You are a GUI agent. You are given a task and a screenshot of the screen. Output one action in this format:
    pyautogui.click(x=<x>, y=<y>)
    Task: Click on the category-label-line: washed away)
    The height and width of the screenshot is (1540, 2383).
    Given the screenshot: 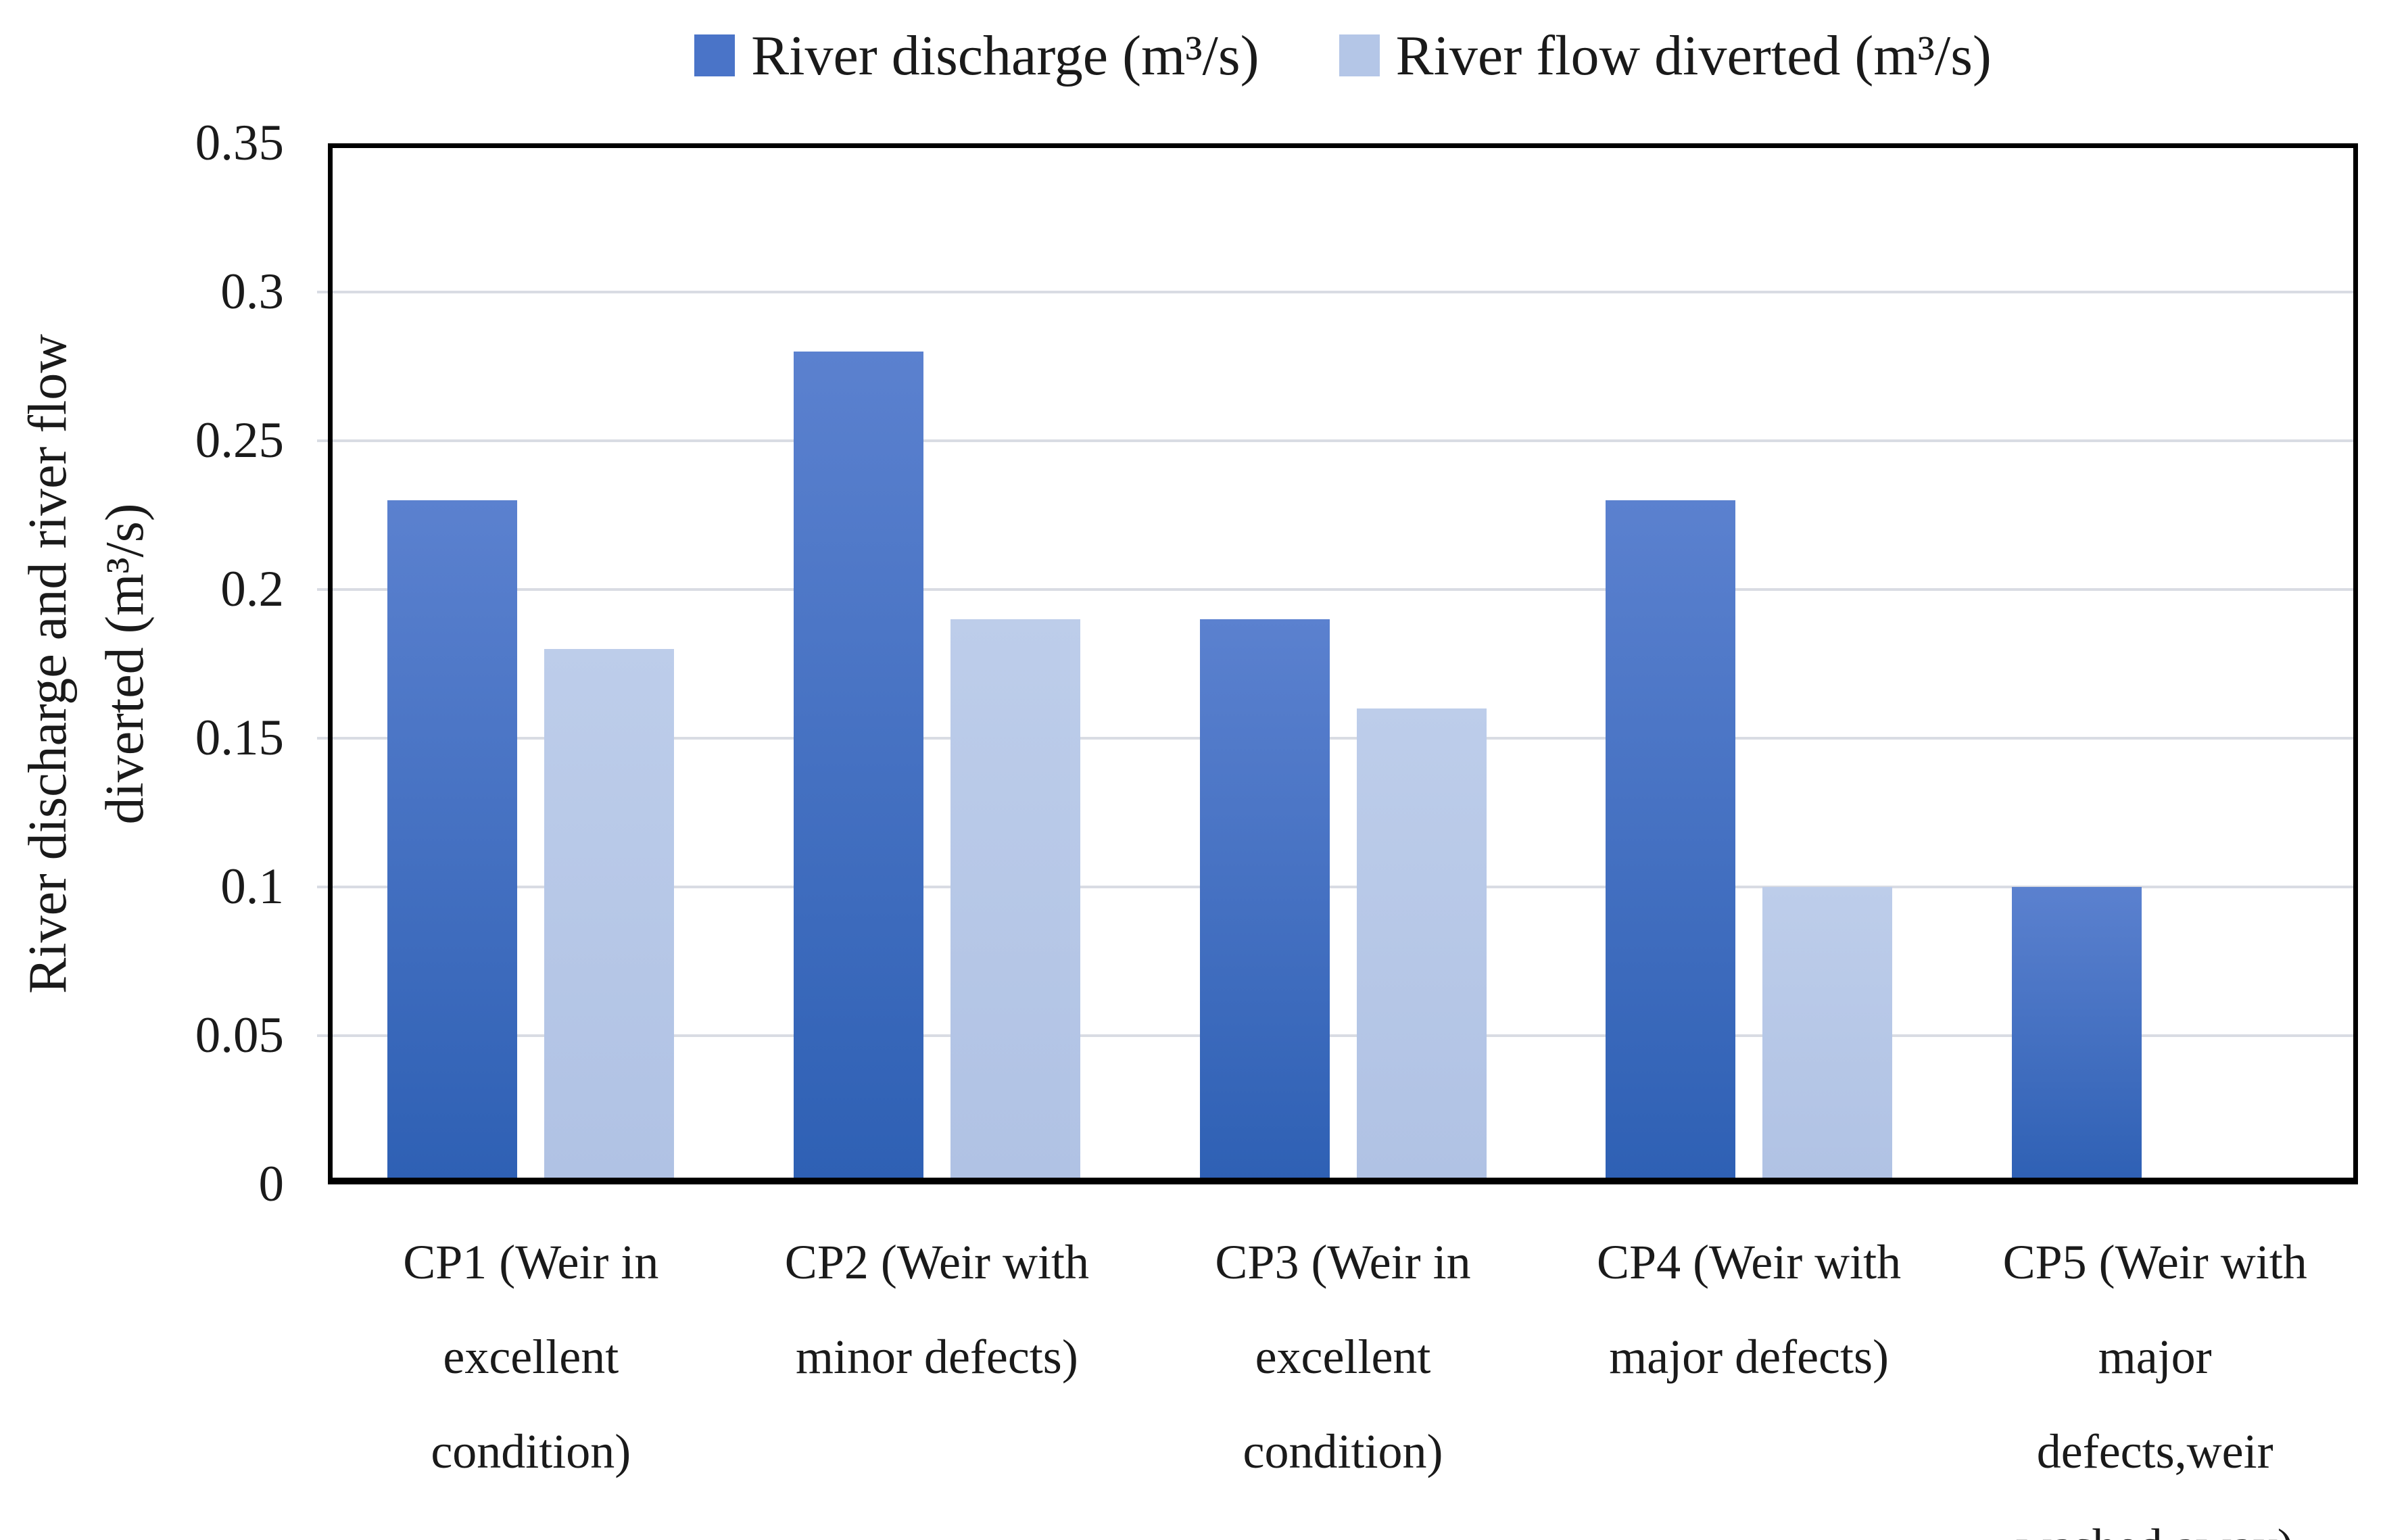 What is the action you would take?
    pyautogui.click(x=2155, y=1519)
    